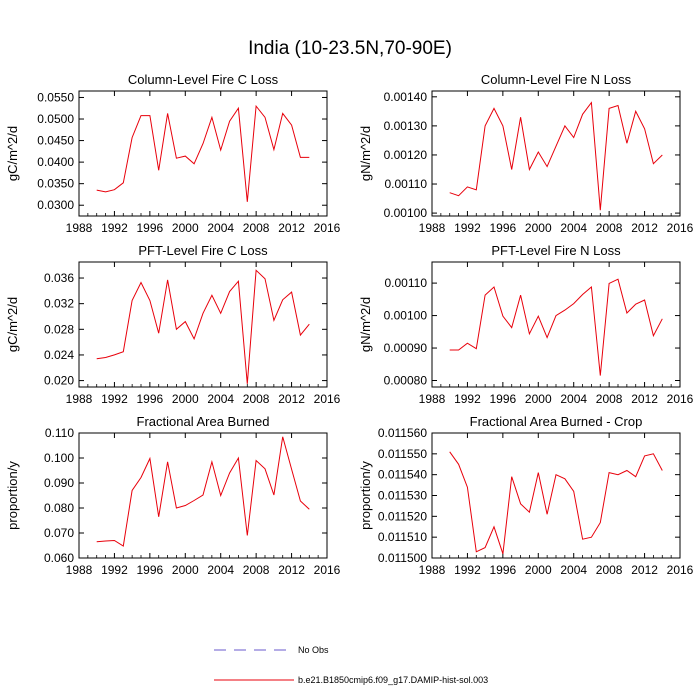 Image resolution: width=700 pixels, height=700 pixels. Describe the element at coordinates (406, 381) in the screenshot. I see `y-tick-label: 0.00080` at that location.